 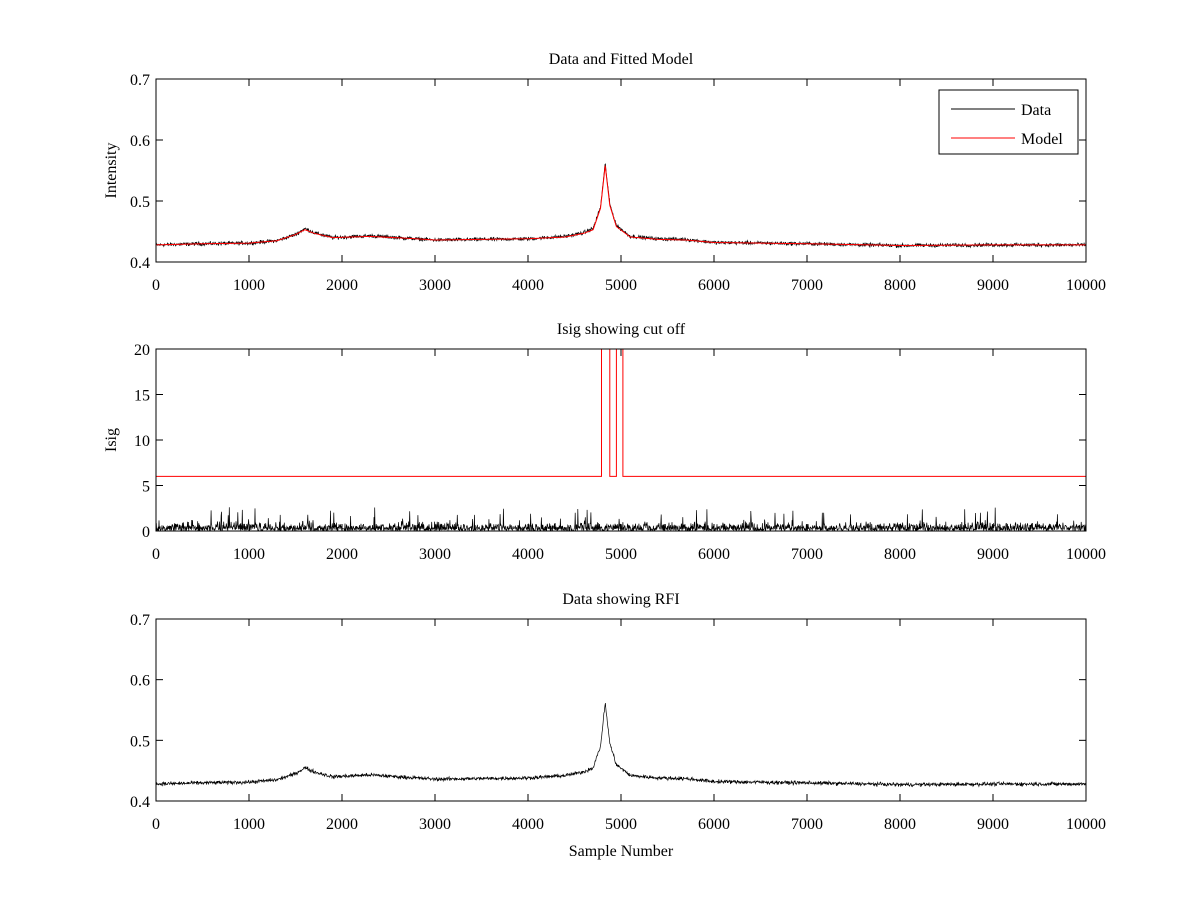 What do you see at coordinates (1036, 110) in the screenshot?
I see `legend-label-1: Data` at bounding box center [1036, 110].